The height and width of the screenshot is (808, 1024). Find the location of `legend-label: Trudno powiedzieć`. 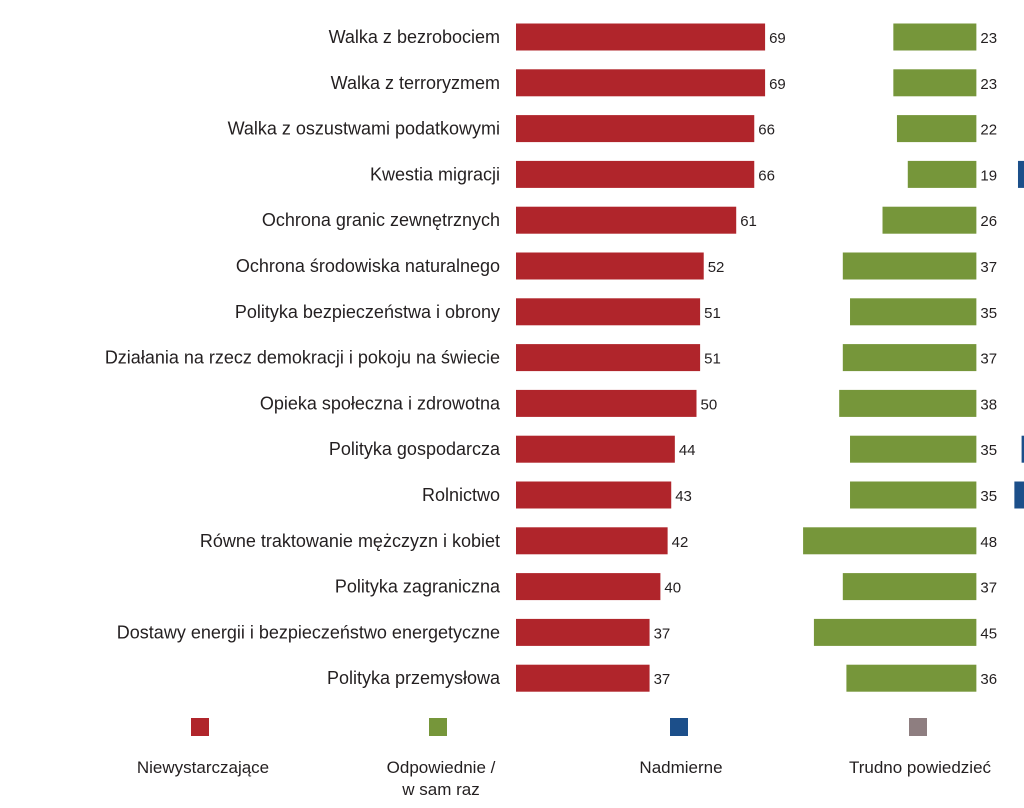

legend-label: Trudno powiedzieć is located at coordinates (920, 767).